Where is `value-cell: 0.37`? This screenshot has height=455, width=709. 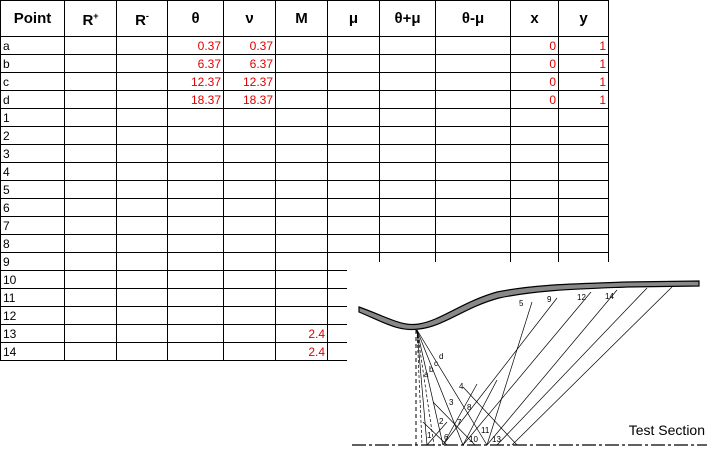 value-cell: 0.37 is located at coordinates (249, 45).